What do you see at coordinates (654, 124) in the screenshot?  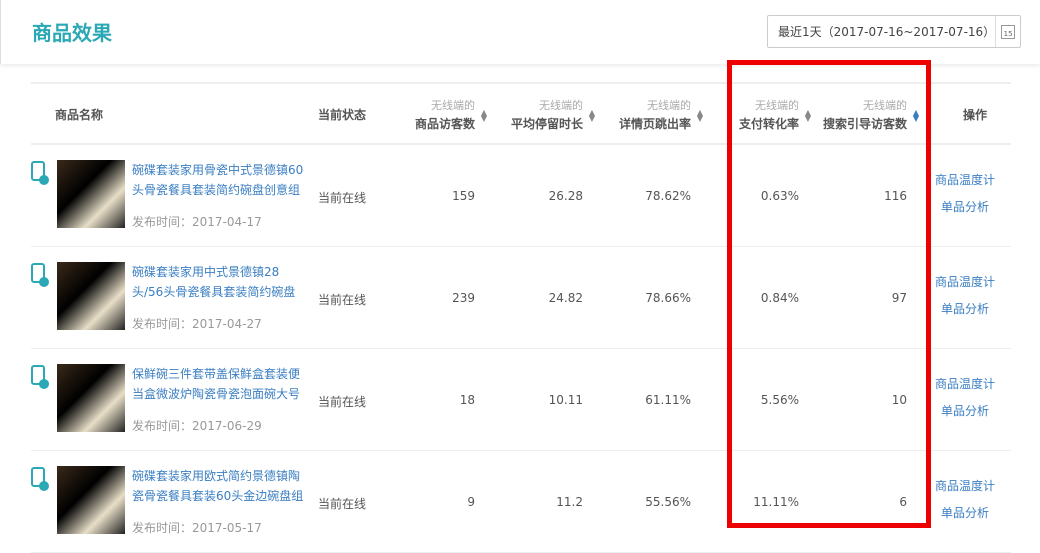 I see `col-label: 详情页跳出率` at bounding box center [654, 124].